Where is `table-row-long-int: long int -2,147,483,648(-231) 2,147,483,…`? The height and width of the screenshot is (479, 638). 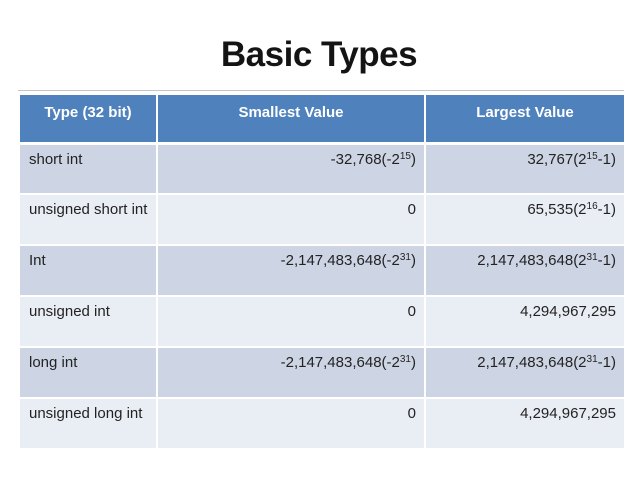
table-row-long-int: long int -2,147,483,648(-231) 2,147,483,… is located at coordinates (322, 372).